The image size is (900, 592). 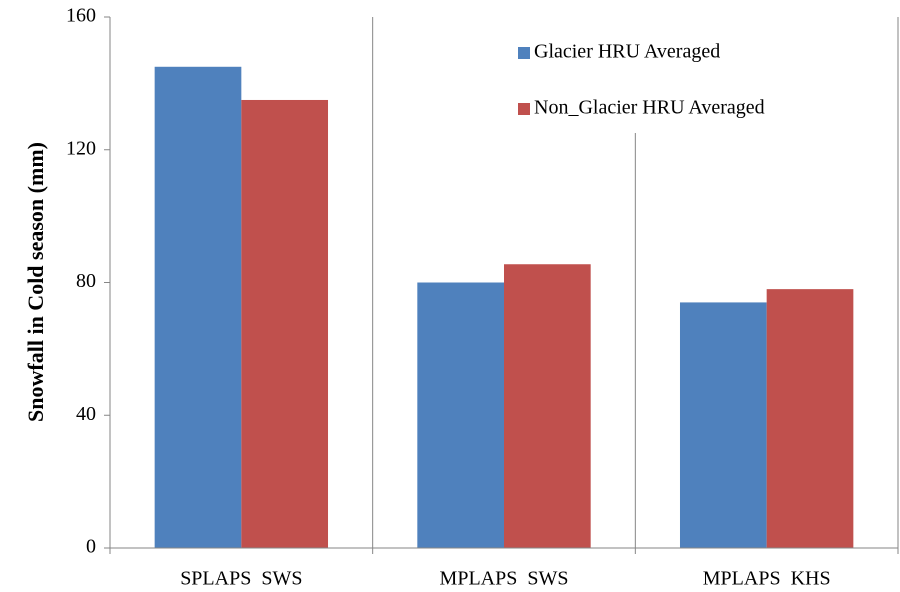 What do you see at coordinates (86, 414) in the screenshot?
I see `y-tick-label: 40` at bounding box center [86, 414].